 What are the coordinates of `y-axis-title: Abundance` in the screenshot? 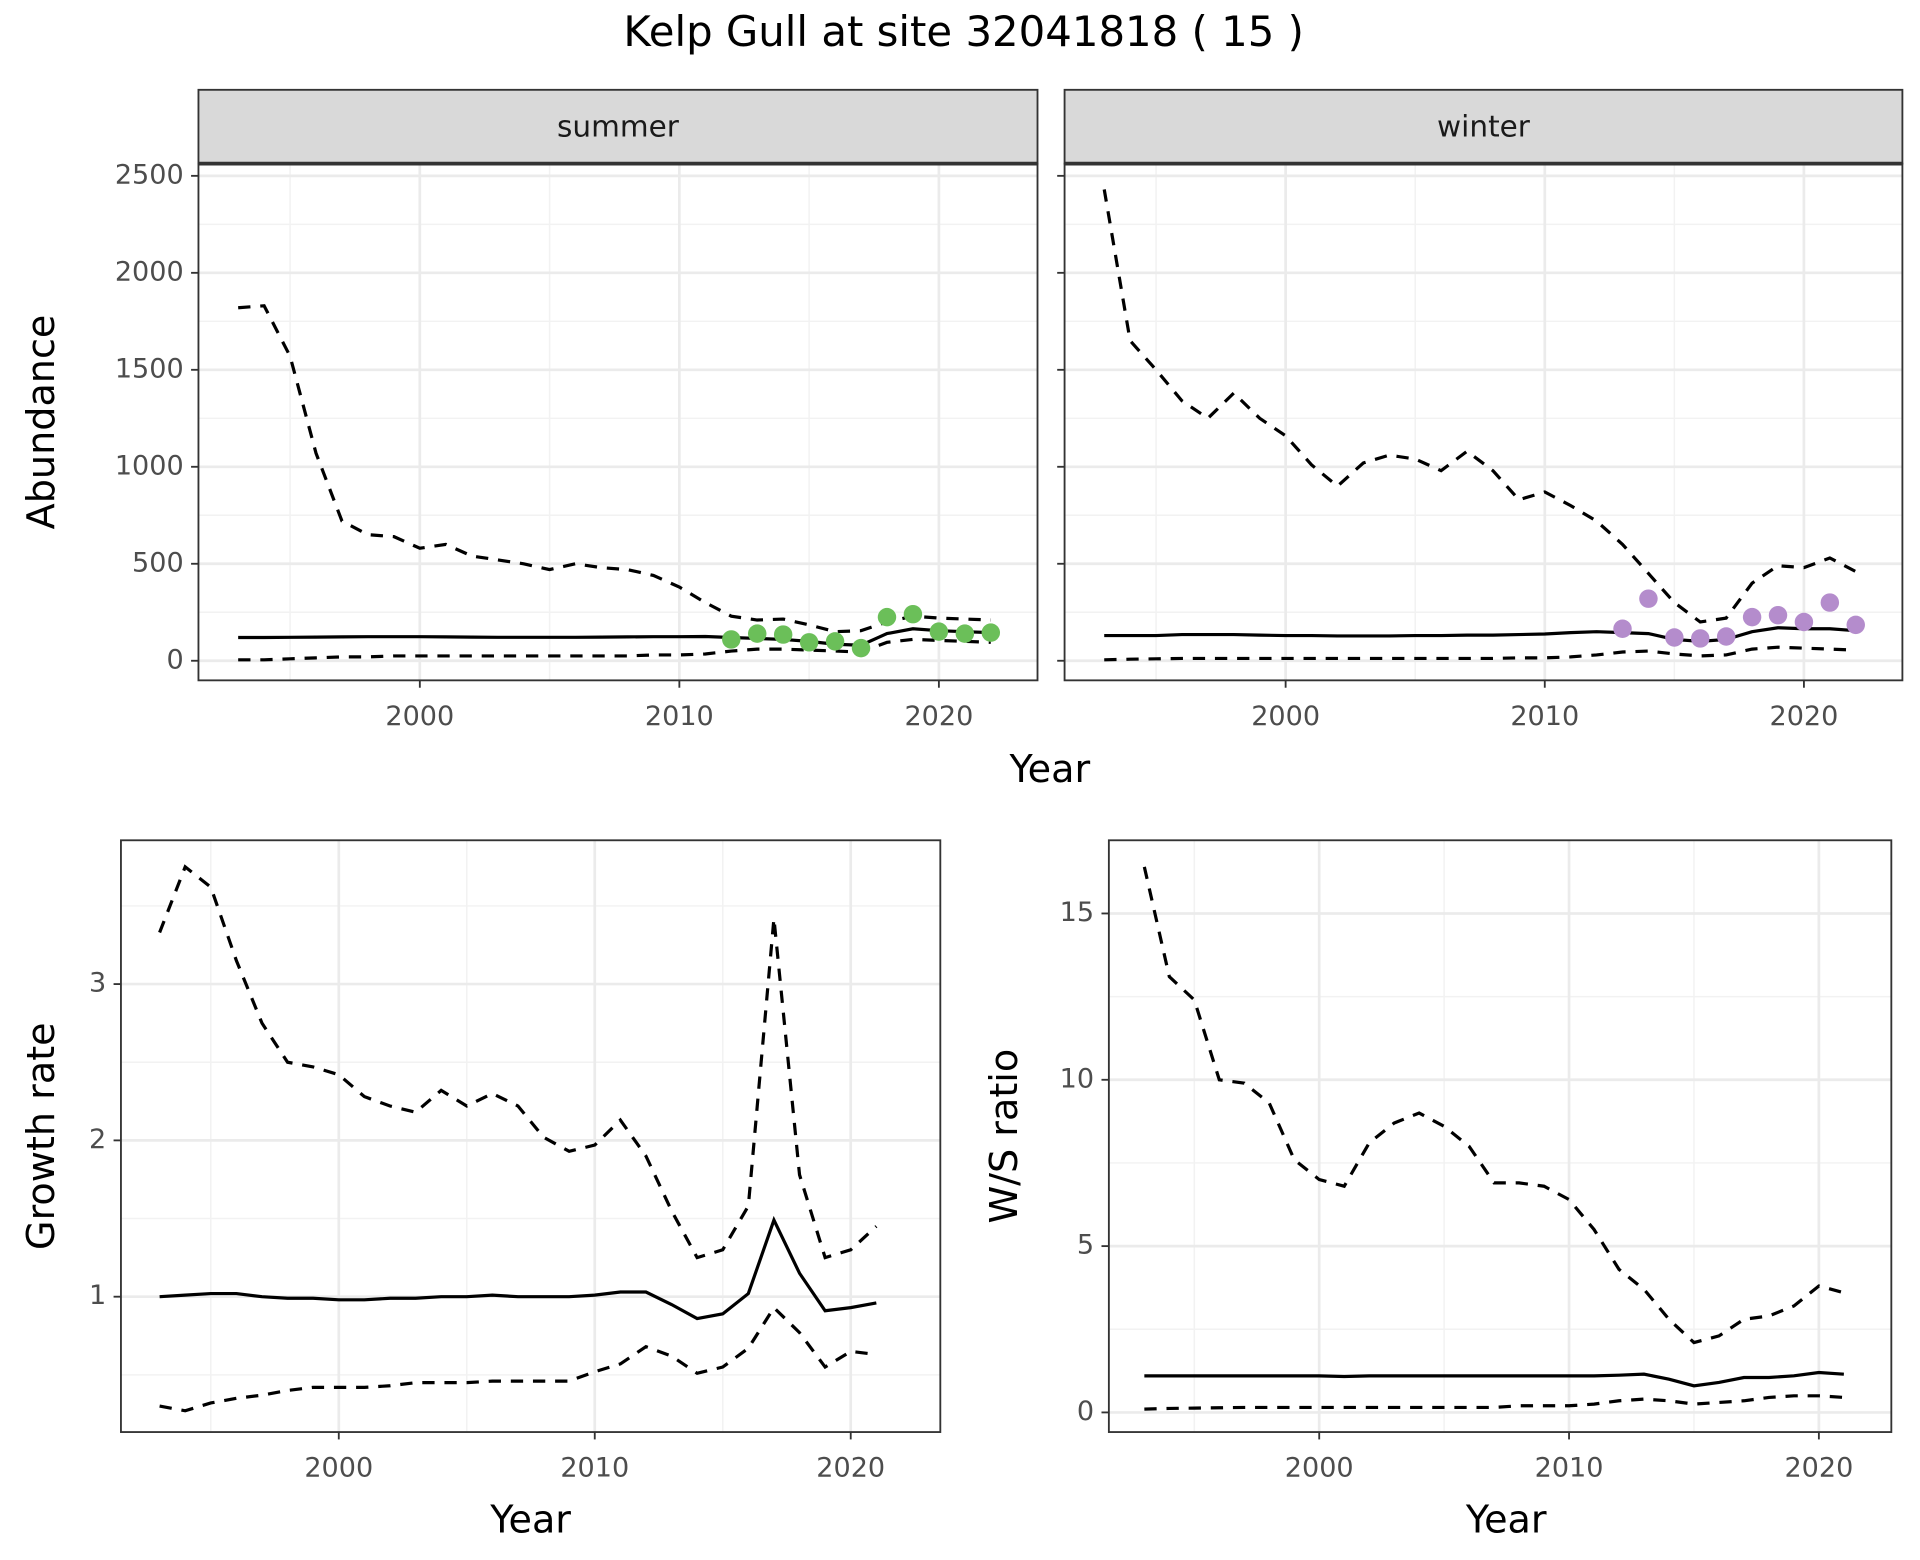 It's located at (41, 422).